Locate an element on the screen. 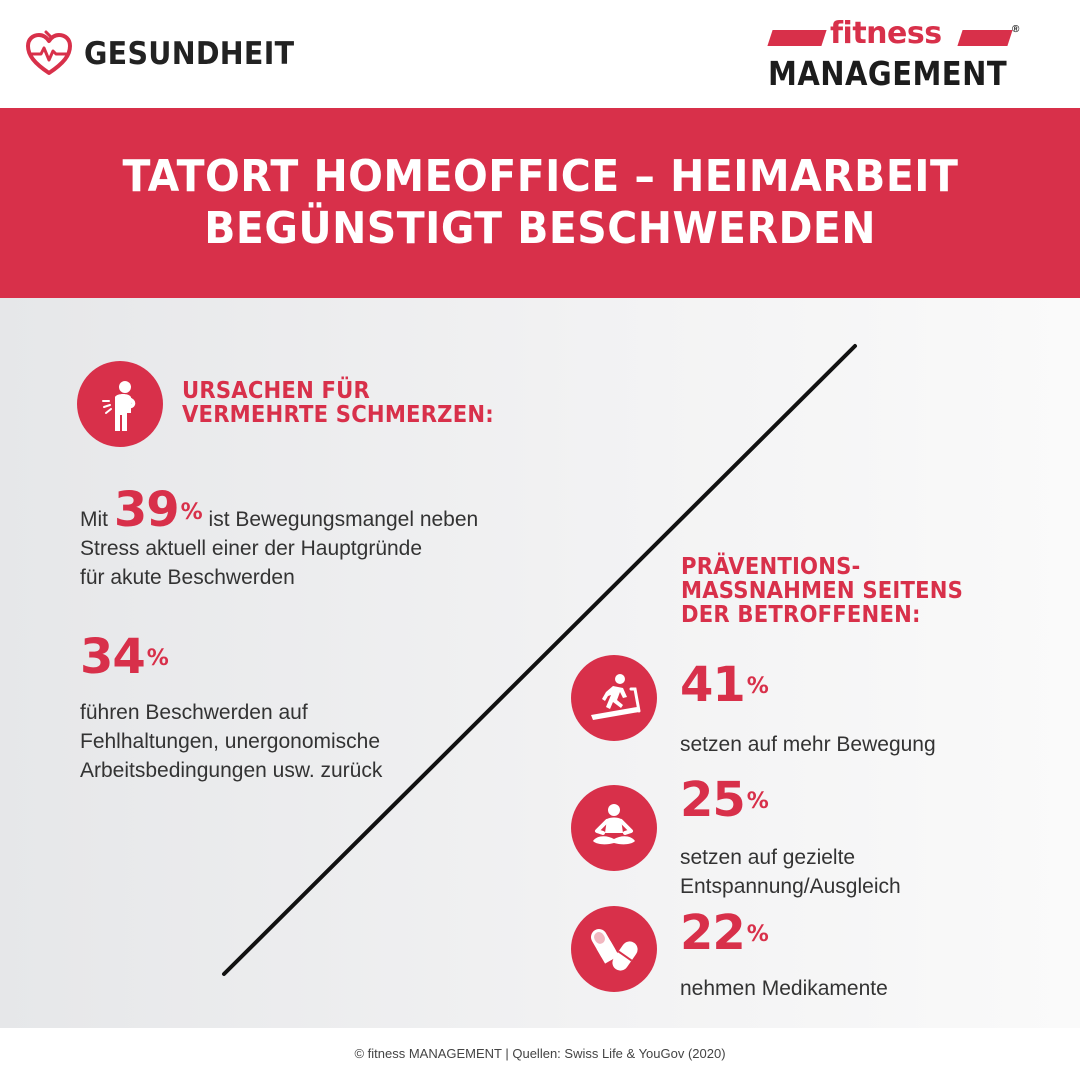  causes-heading: URSACHEN FÜR VERMEHRTE SCHMERZEN: is located at coordinates (338, 403).